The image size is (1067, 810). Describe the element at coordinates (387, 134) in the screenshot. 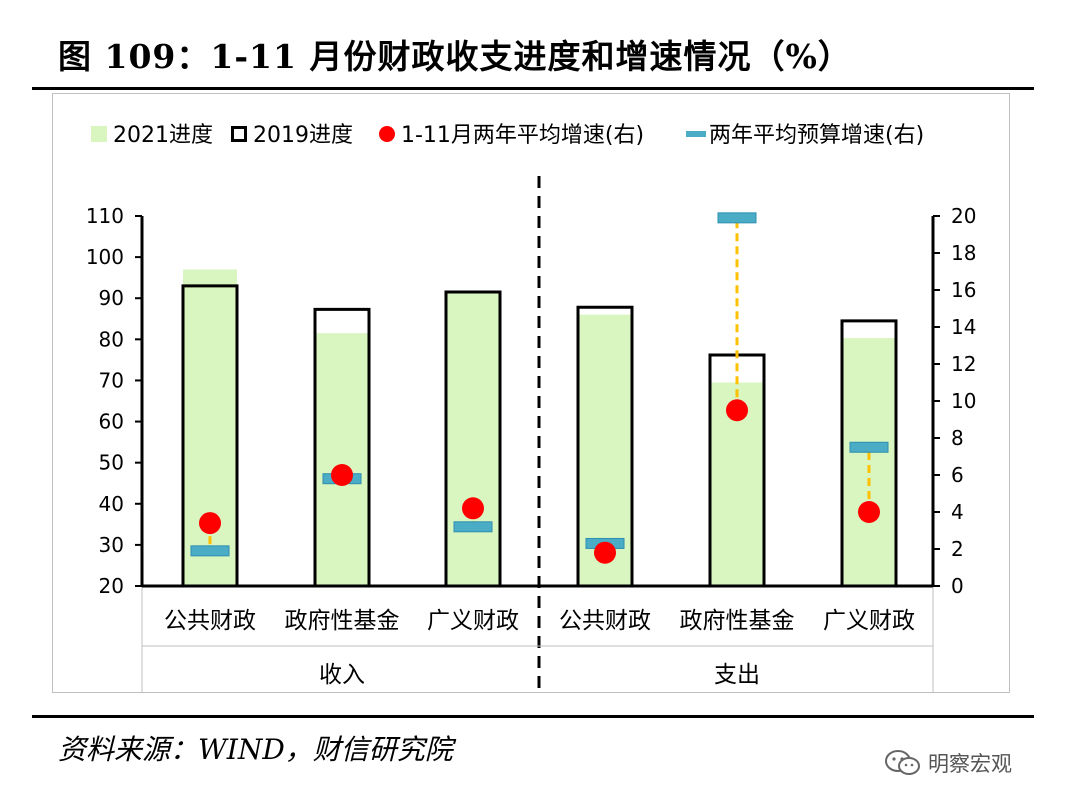

I see `legend-swatch-growth` at that location.